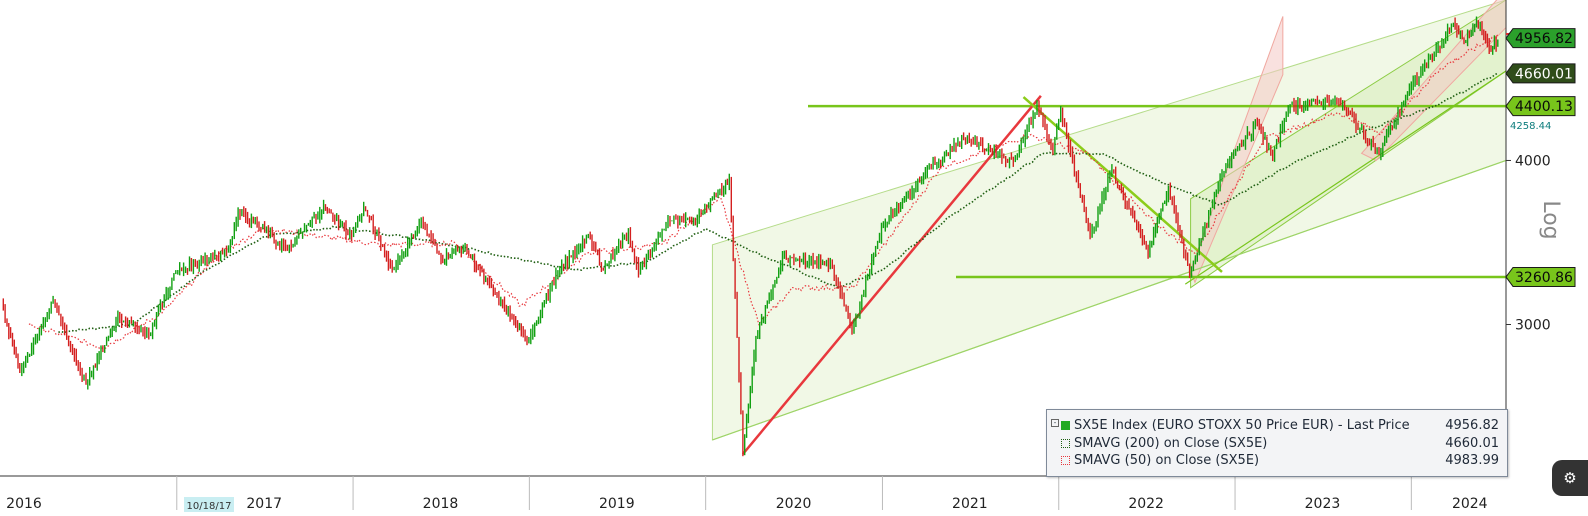 The height and width of the screenshot is (516, 1588). What do you see at coordinates (1167, 460) in the screenshot?
I see `legend-label-sma50: SMAVG (50) on Close (SX5E)` at bounding box center [1167, 460].